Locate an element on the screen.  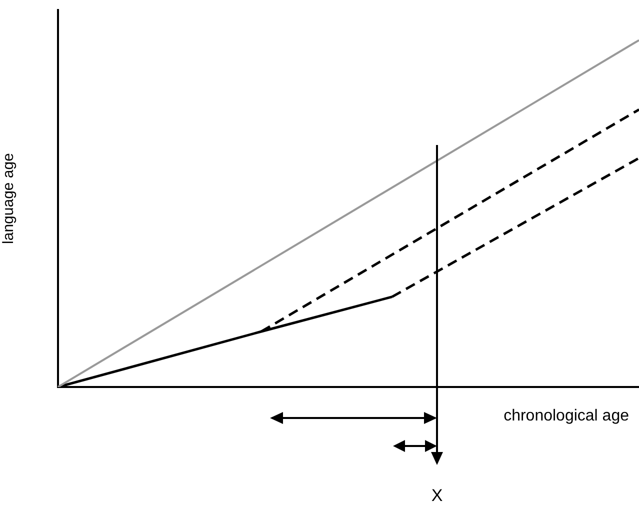
y-axis-title: language age is located at coordinates (9, 198).